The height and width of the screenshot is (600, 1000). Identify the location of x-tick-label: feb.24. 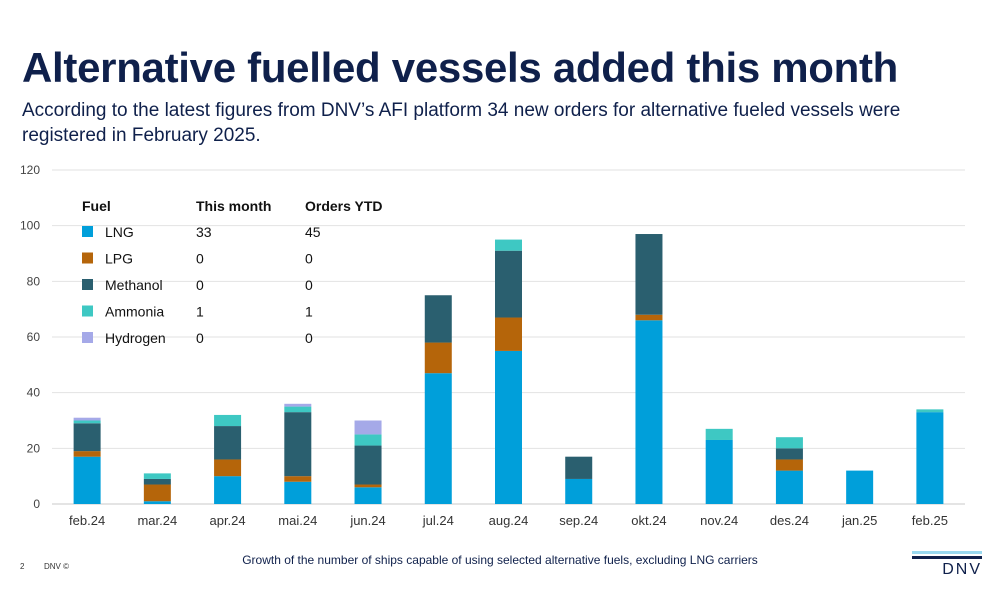
(87, 520).